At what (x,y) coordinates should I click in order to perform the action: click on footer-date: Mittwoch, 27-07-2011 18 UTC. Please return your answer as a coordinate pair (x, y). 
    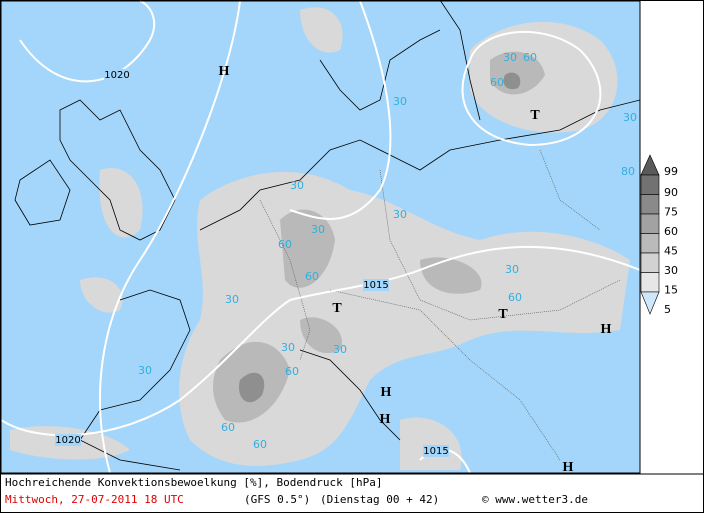
    Looking at the image, I should click on (94, 499).